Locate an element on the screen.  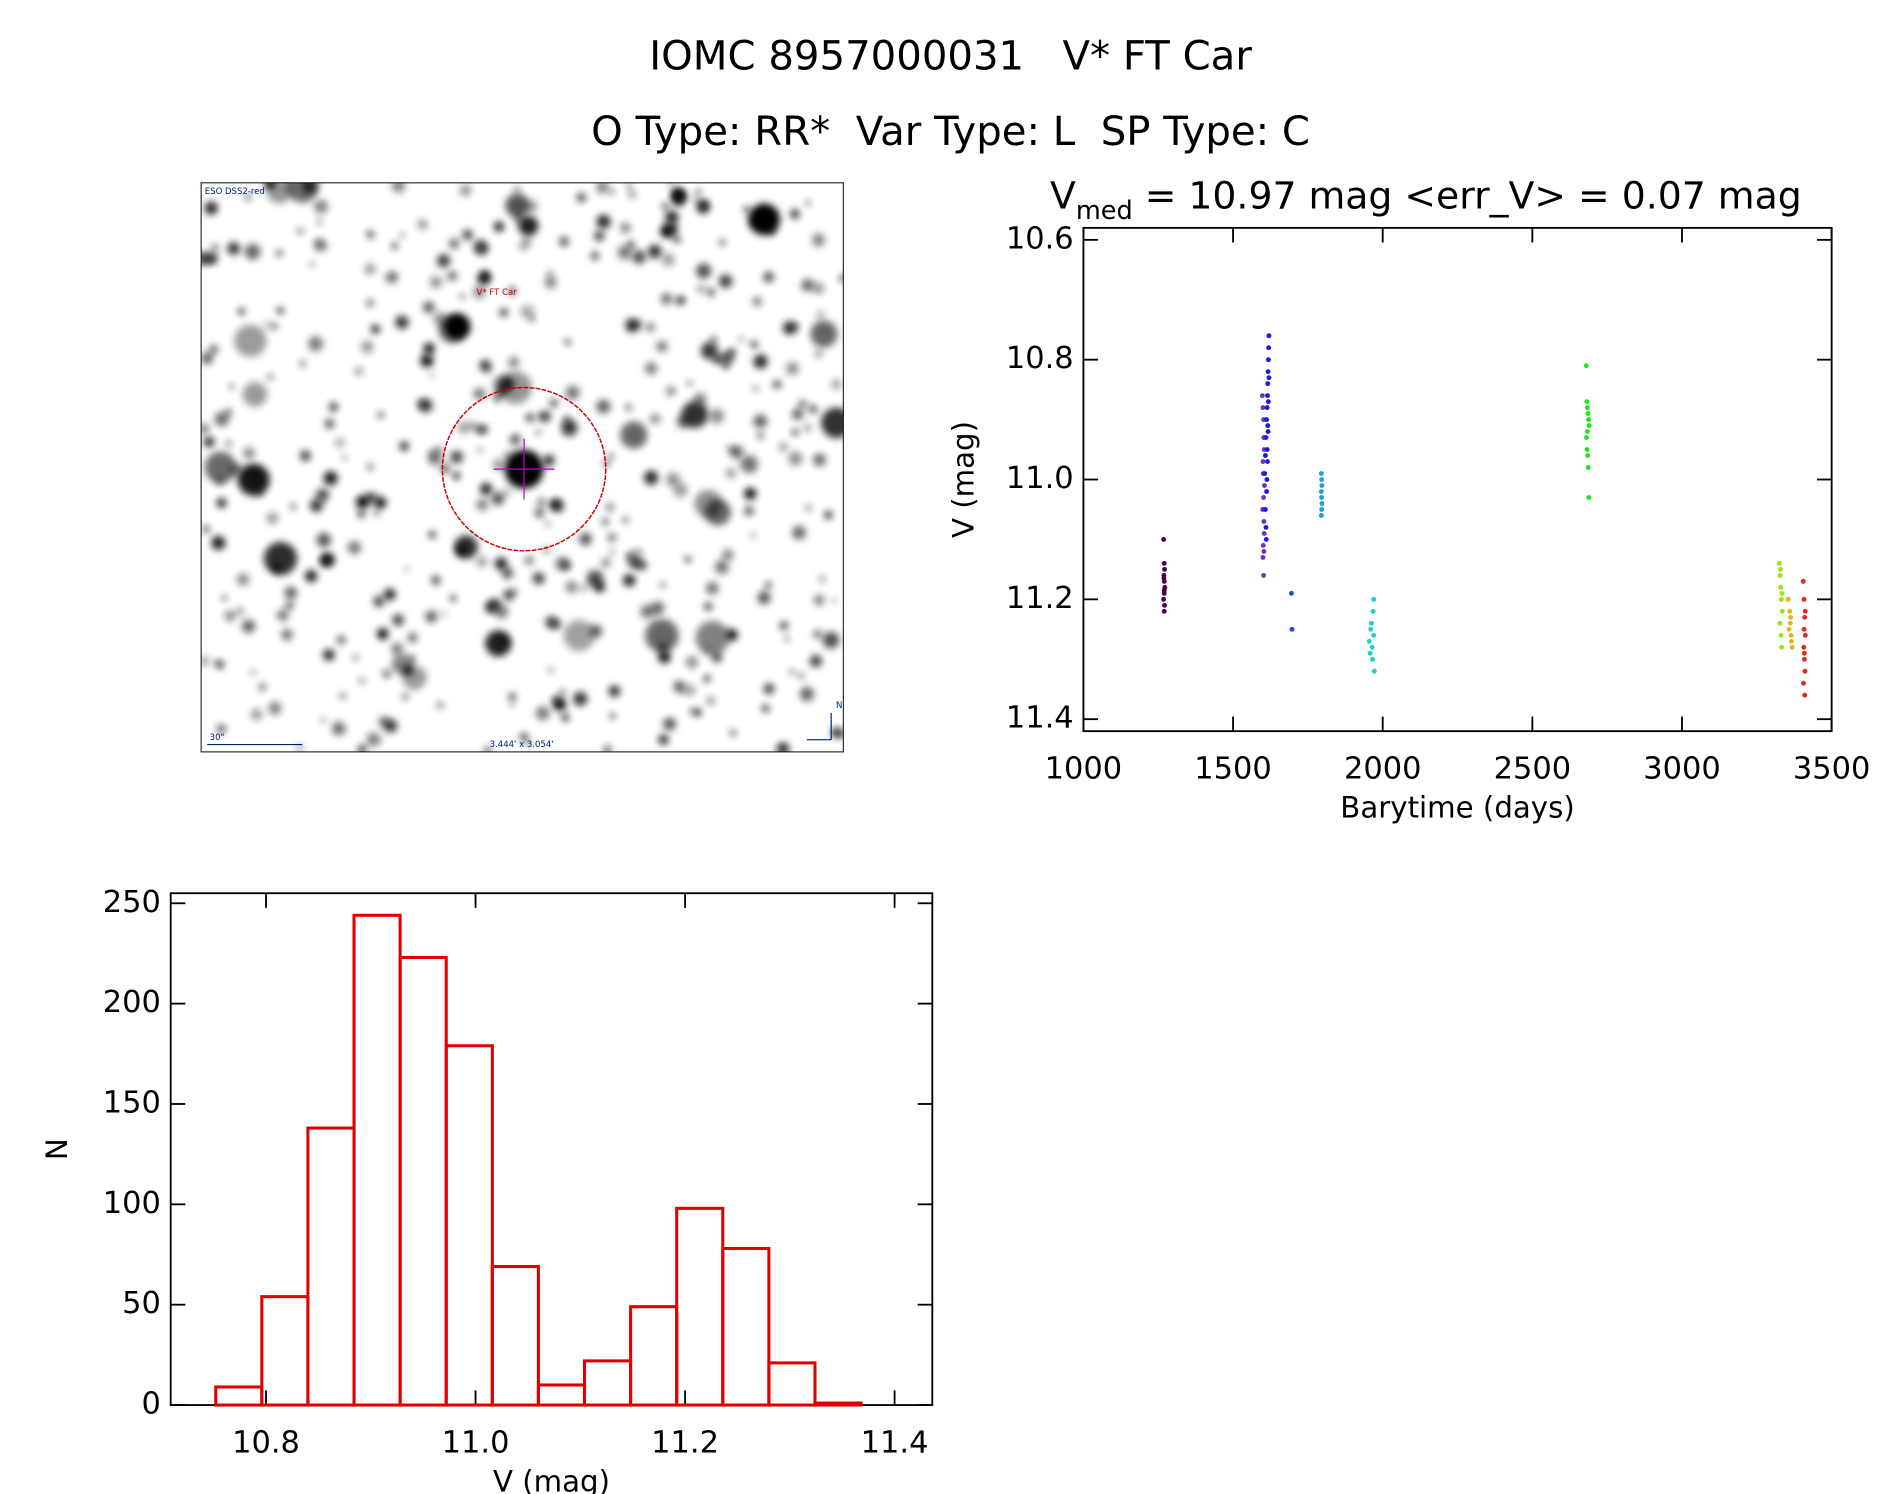
y-tick-label: 250 is located at coordinates (132, 902).